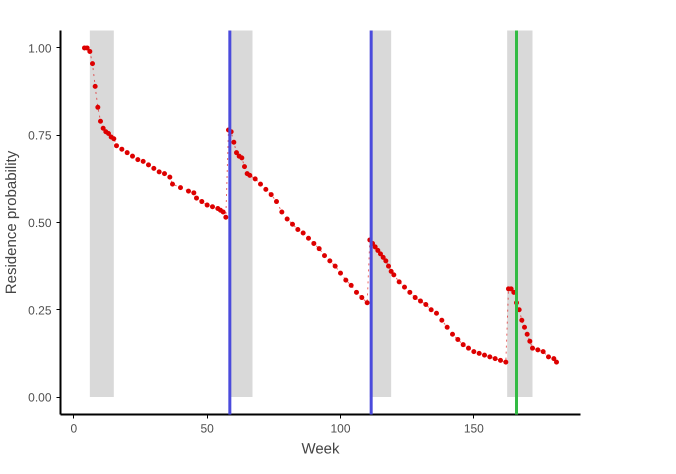 The height and width of the screenshot is (474, 676). Describe the element at coordinates (320, 449) in the screenshot. I see `x-axis-title: Week` at that location.